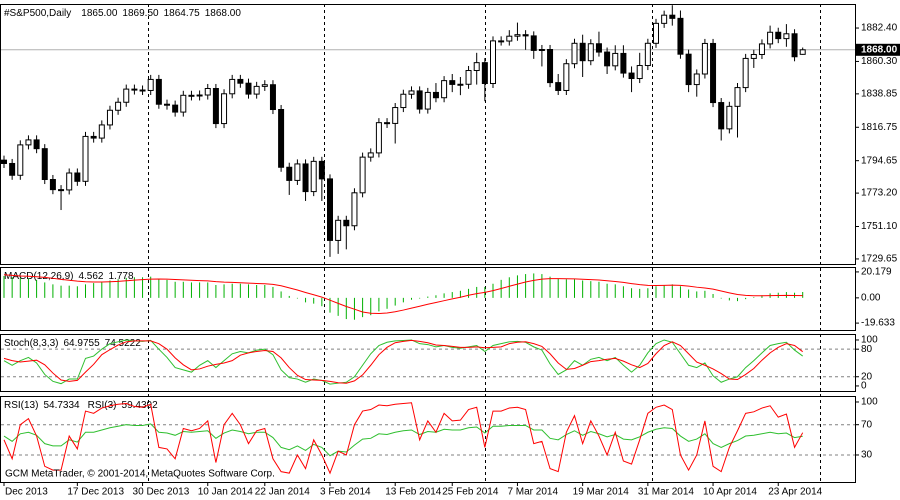 Image resolution: width=900 pixels, height=500 pixels. Describe the element at coordinates (879, 127) in the screenshot. I see `y-tick-label: 1816.75` at that location.